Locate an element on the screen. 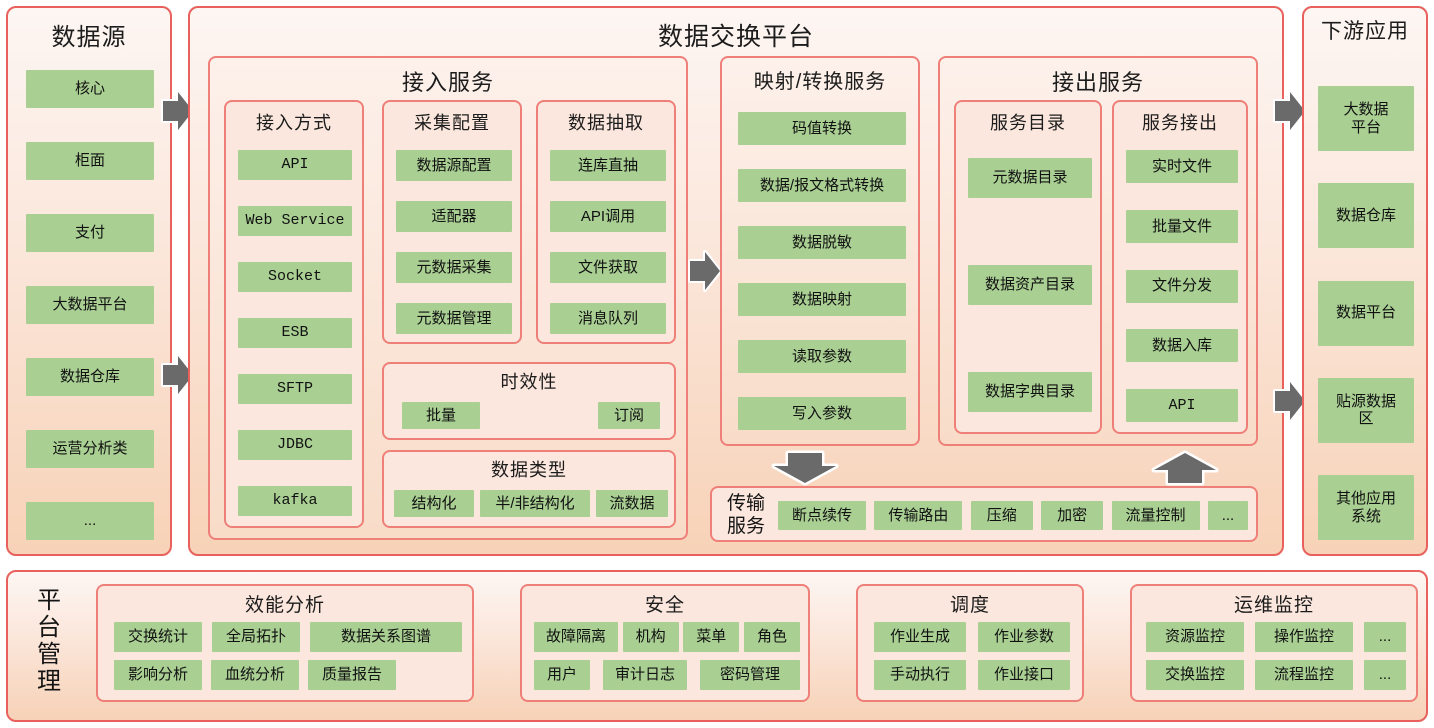 This screenshot has width=1434, height=728. timeliness-item: 批量 is located at coordinates (441, 415).